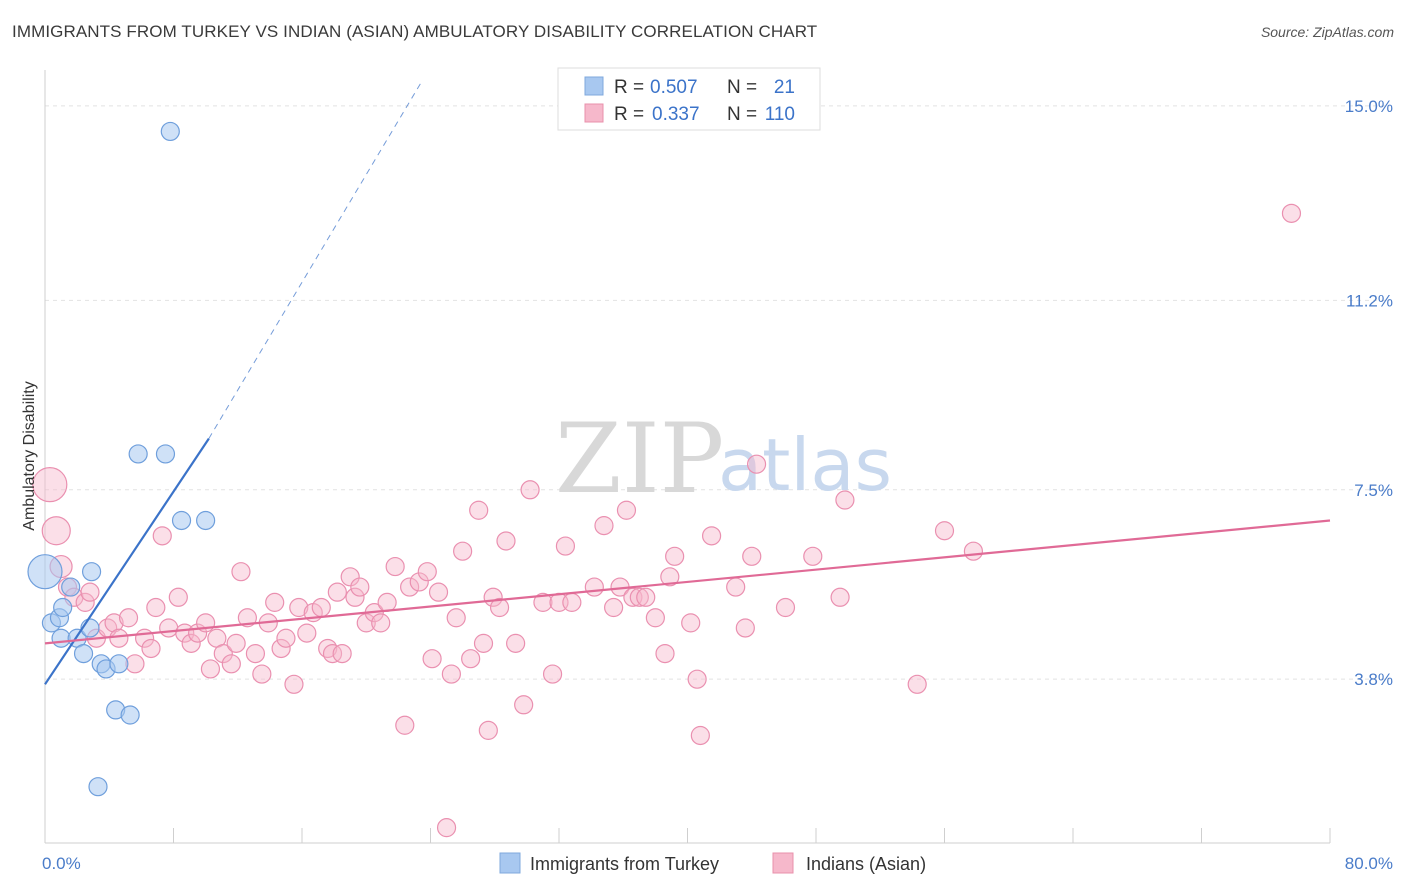 This screenshot has height=892, width=1406. What do you see at coordinates (624, 864) in the screenshot?
I see `series-legend-label-turkey: Immigrants from Turkey` at bounding box center [624, 864].